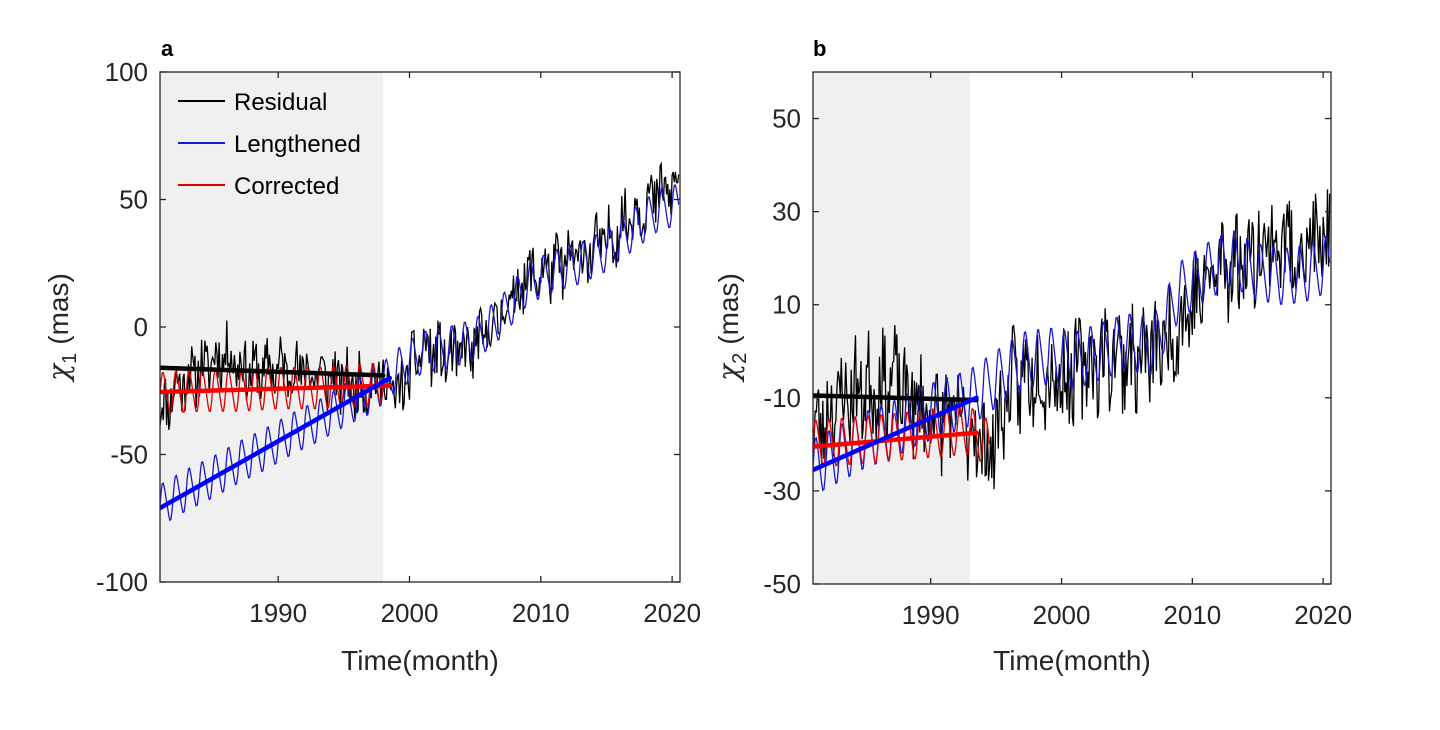 Image resolution: width=1440 pixels, height=730 pixels. Describe the element at coordinates (786, 119) in the screenshot. I see `panel-b-y-tick-label: 50` at that location.